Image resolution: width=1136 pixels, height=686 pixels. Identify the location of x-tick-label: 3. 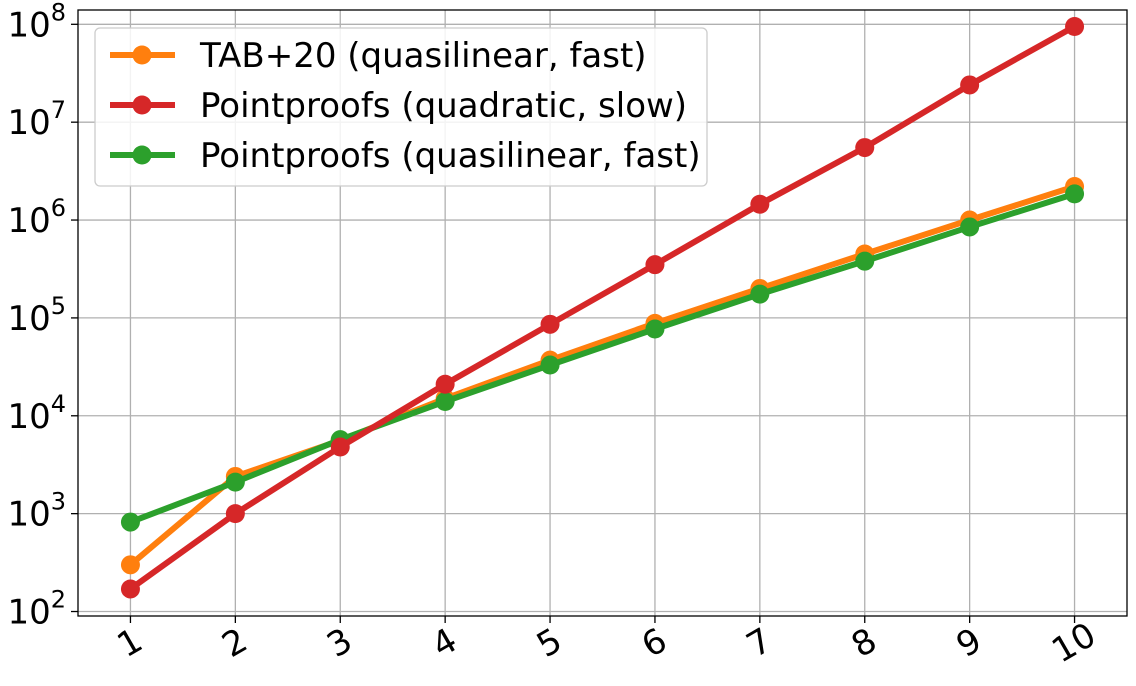
(339, 642).